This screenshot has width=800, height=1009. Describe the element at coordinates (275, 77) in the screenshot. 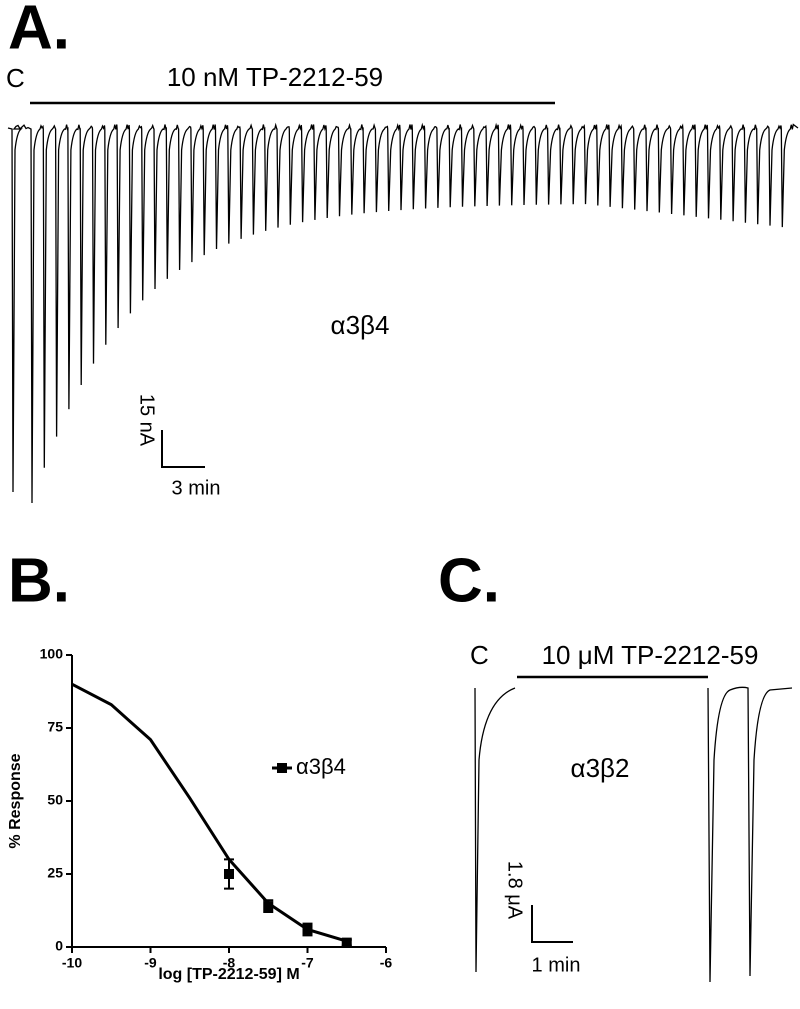

I see `drug-label: 10 nM TP-2212-59` at that location.